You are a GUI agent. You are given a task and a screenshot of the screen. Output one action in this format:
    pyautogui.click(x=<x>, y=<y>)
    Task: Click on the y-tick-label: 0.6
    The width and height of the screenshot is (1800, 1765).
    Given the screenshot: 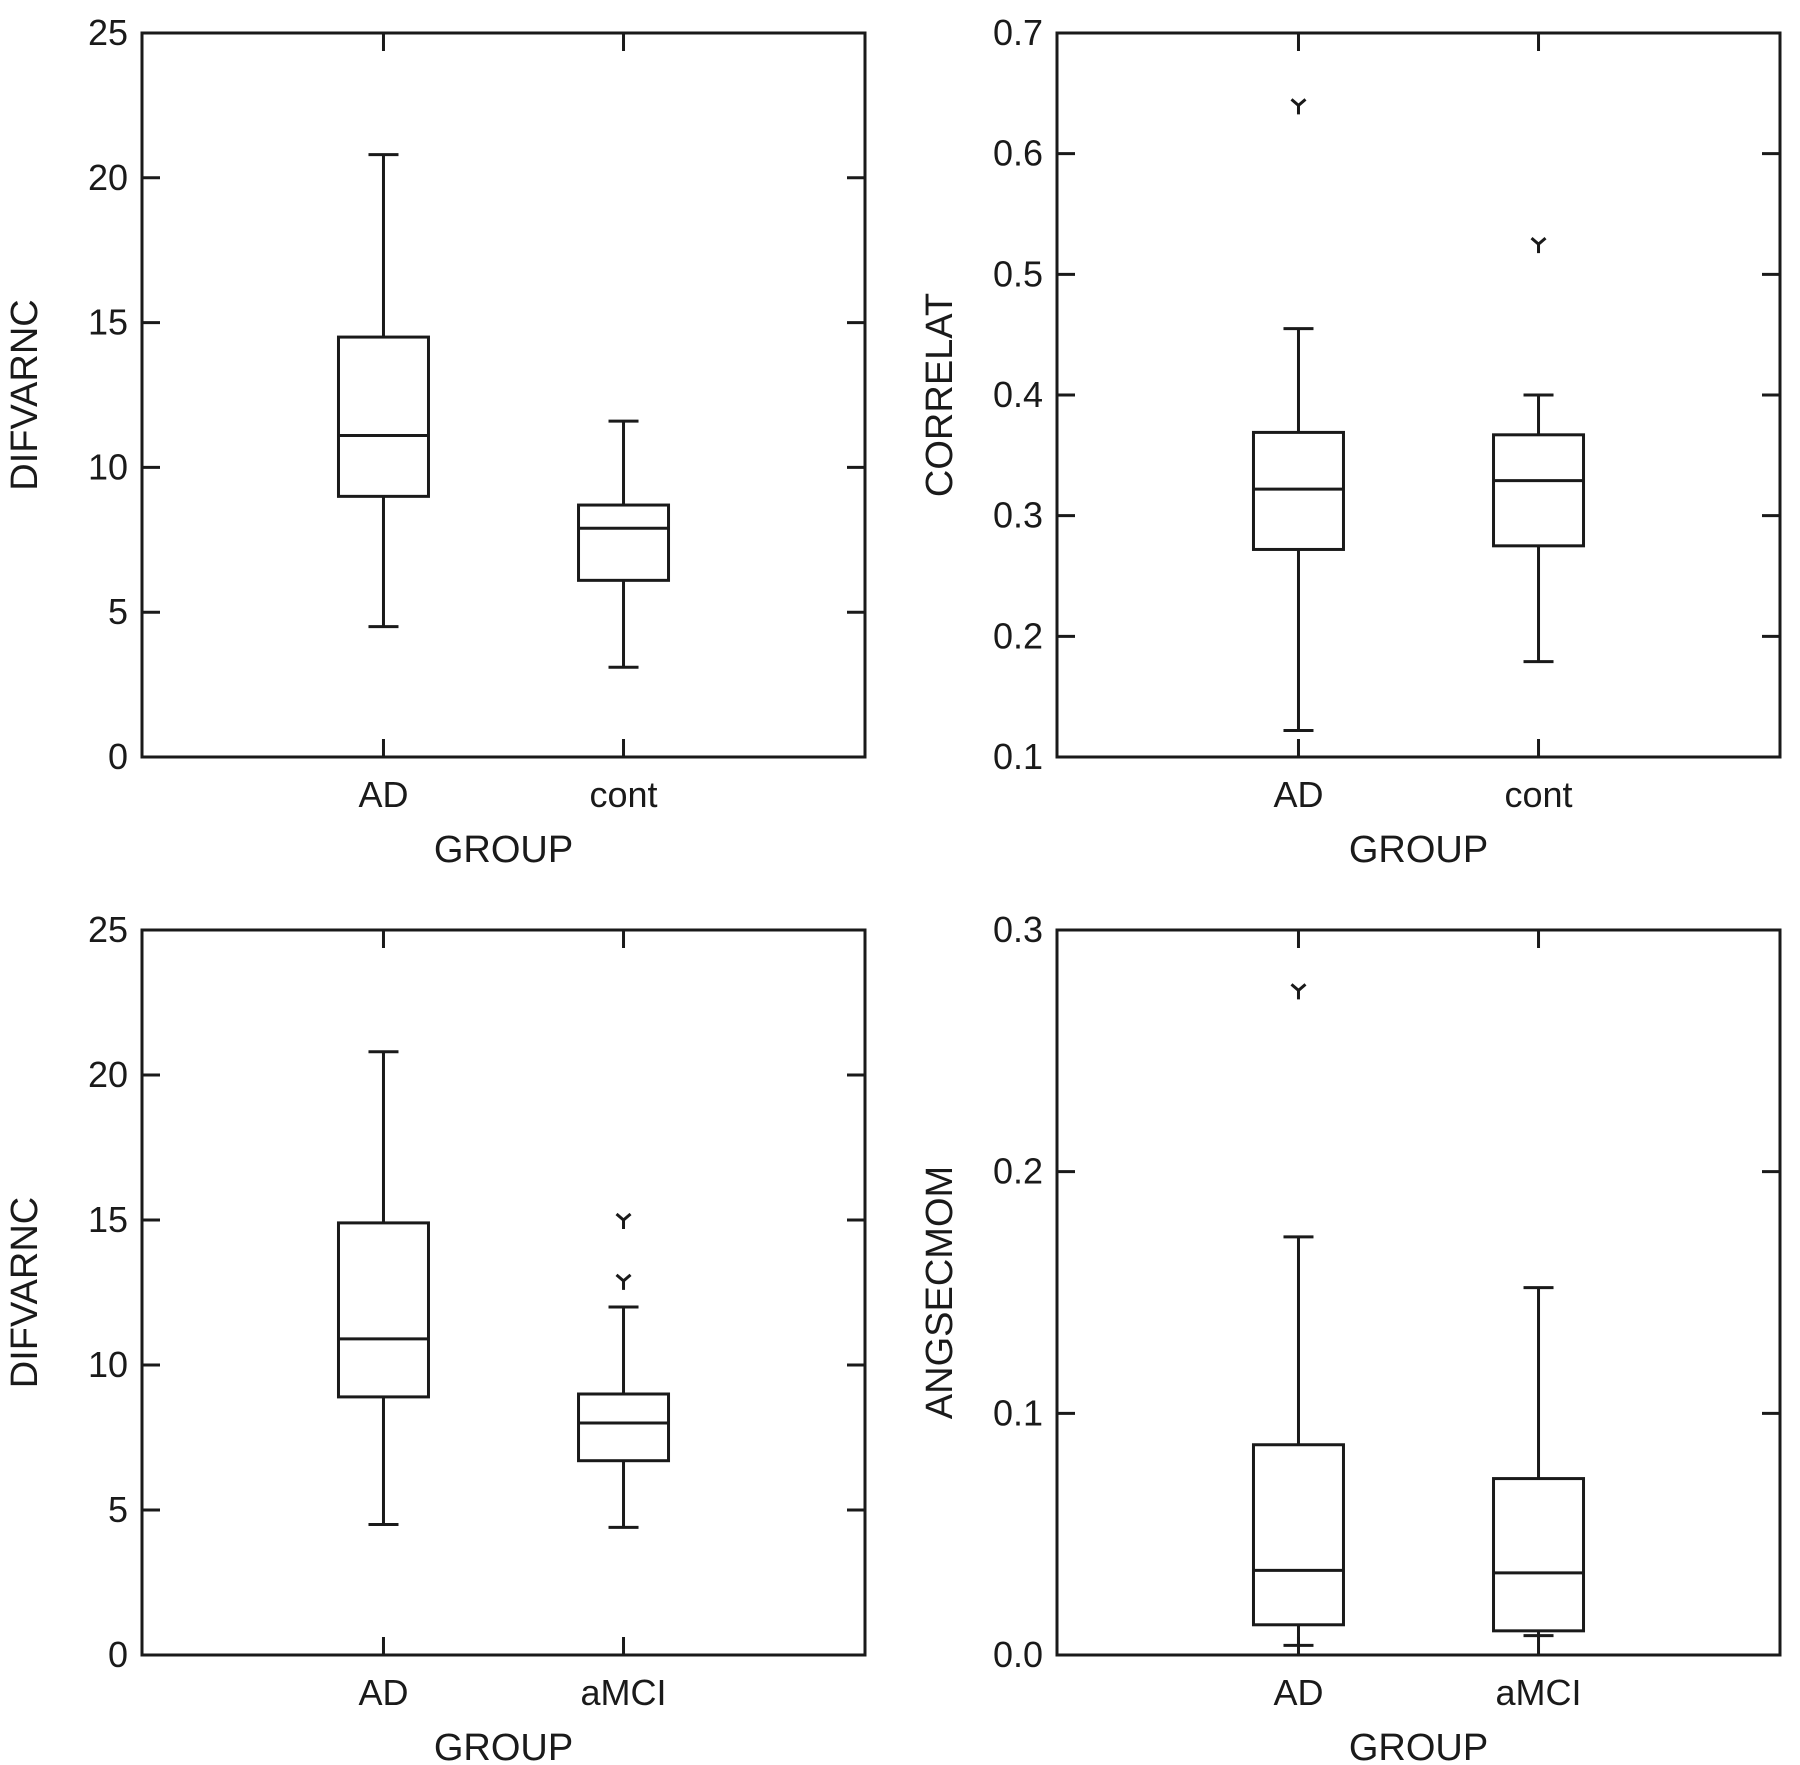 What is the action you would take?
    pyautogui.click(x=1018, y=153)
    